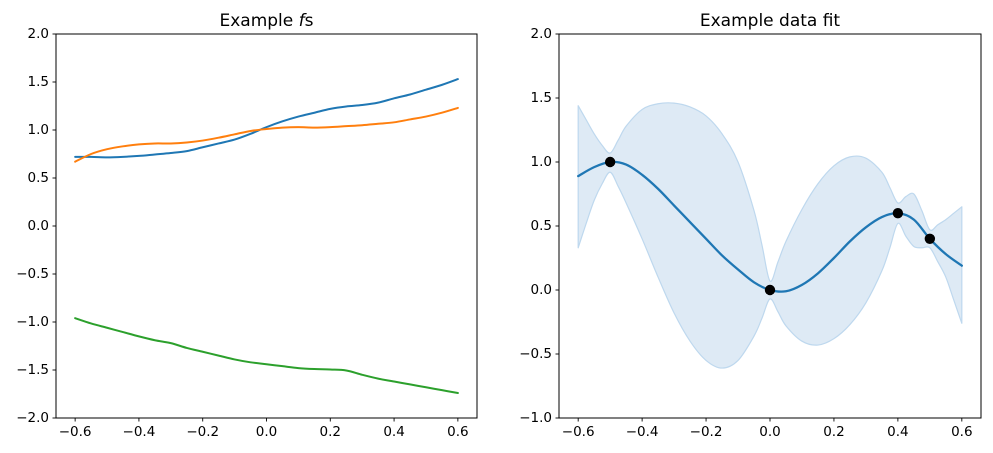  I want to click on right-plot-title-text: Example data fit, so click(770, 21).